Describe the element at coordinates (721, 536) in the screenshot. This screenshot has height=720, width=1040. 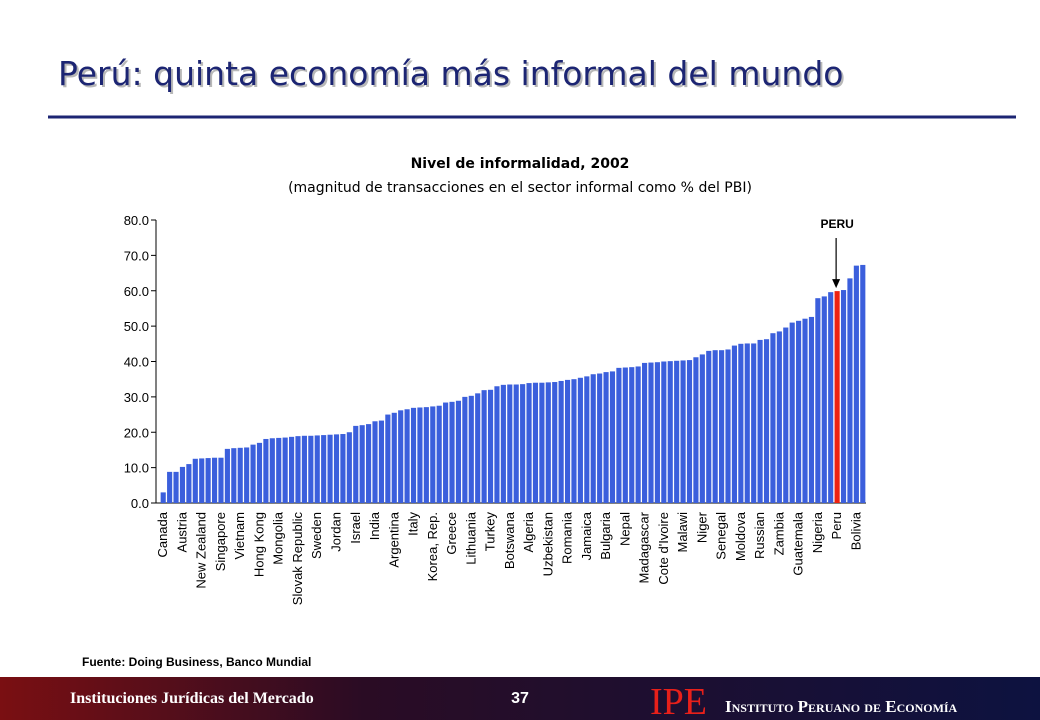
I see `x-tick-label: Senegal` at that location.